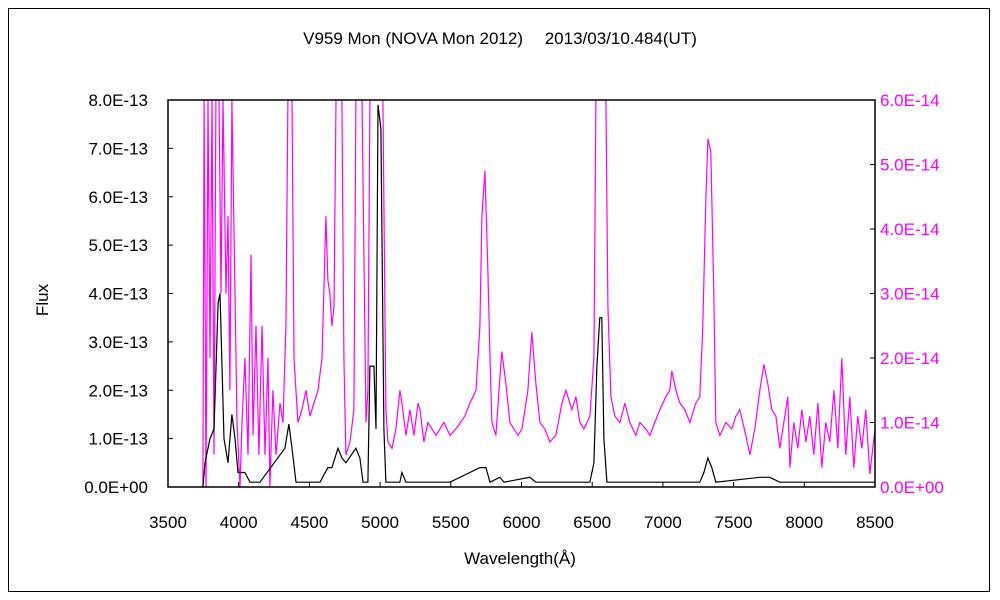 The image size is (1000, 600). What do you see at coordinates (663, 522) in the screenshot?
I see `x-tick-label: 7000` at bounding box center [663, 522].